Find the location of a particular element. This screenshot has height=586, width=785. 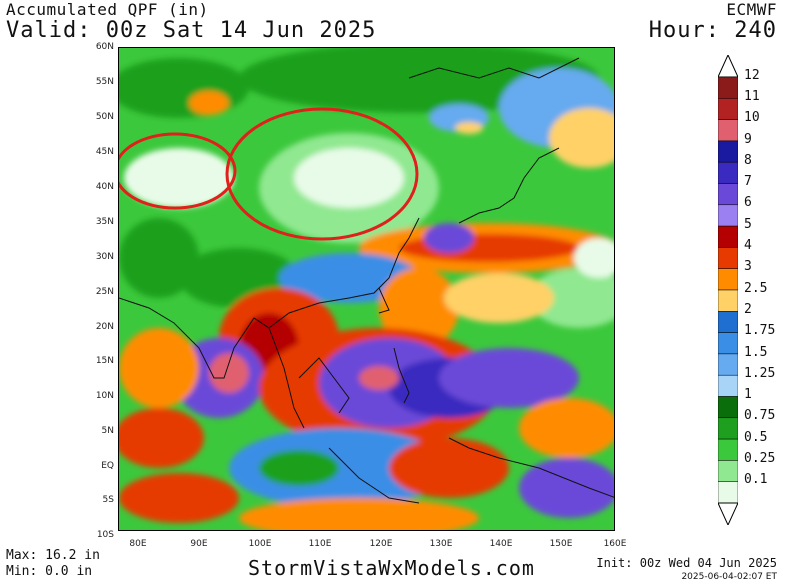

colorbar-label: 7 is located at coordinates (748, 182).